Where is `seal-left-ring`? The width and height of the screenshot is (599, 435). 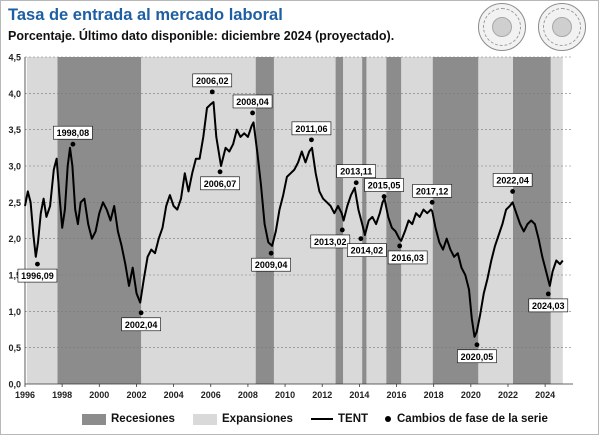 seal-left-ring is located at coordinates (502, 27).